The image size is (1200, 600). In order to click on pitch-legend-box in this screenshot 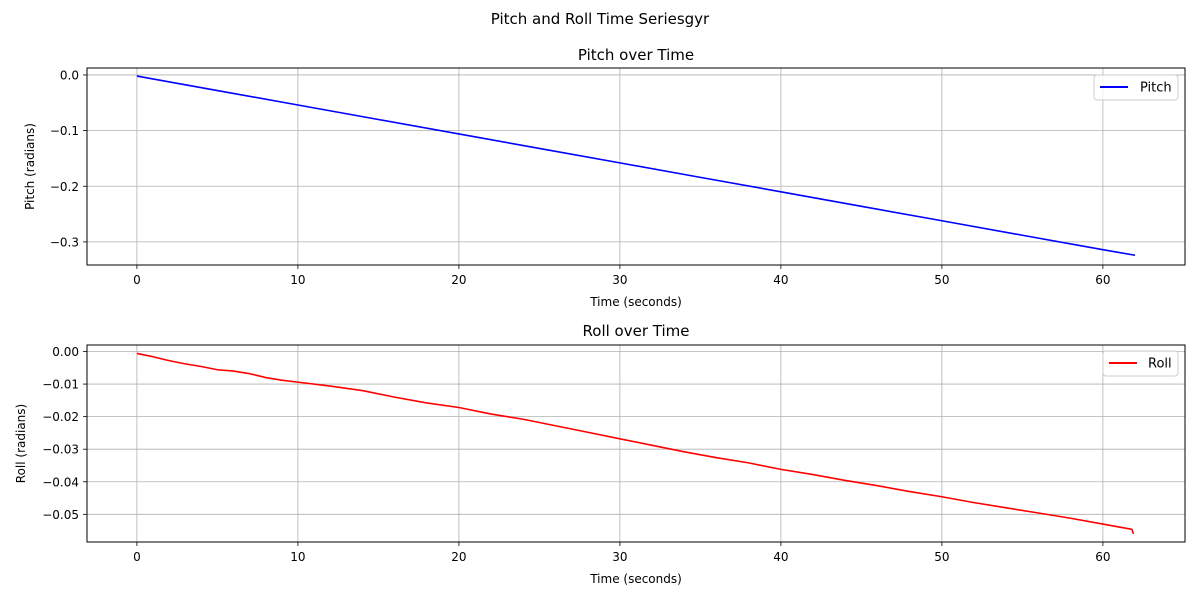, I will do `click(1136, 87)`.